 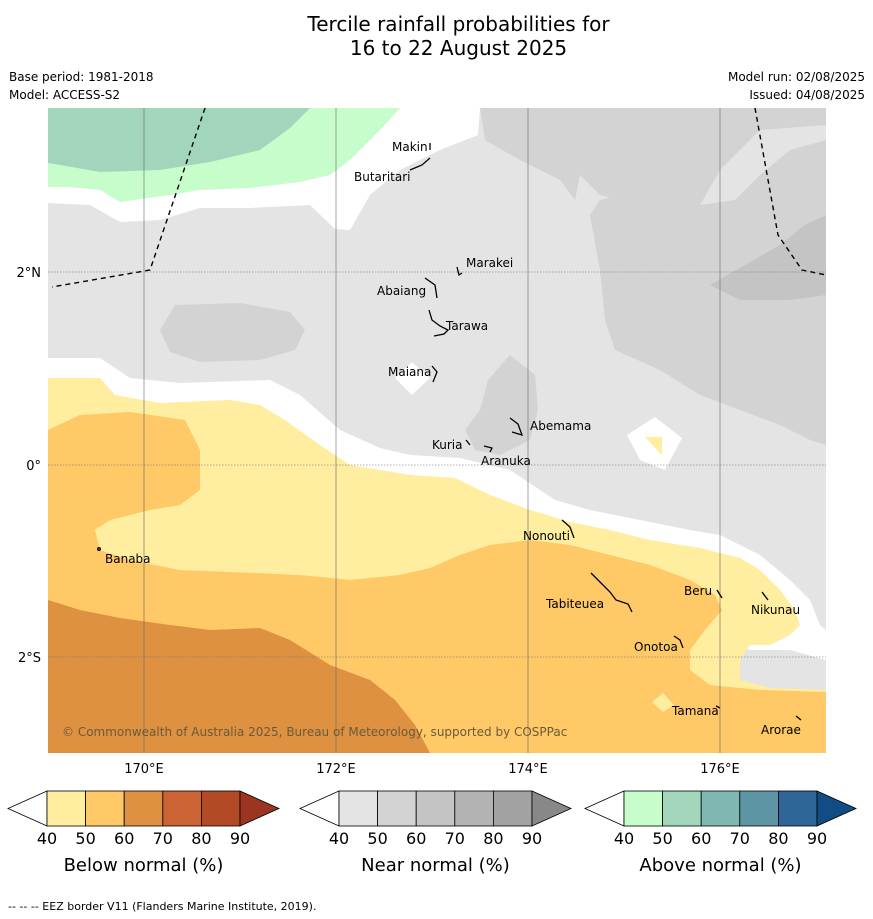 What do you see at coordinates (528, 769) in the screenshot?
I see `lon-tick-174: 174°E` at bounding box center [528, 769].